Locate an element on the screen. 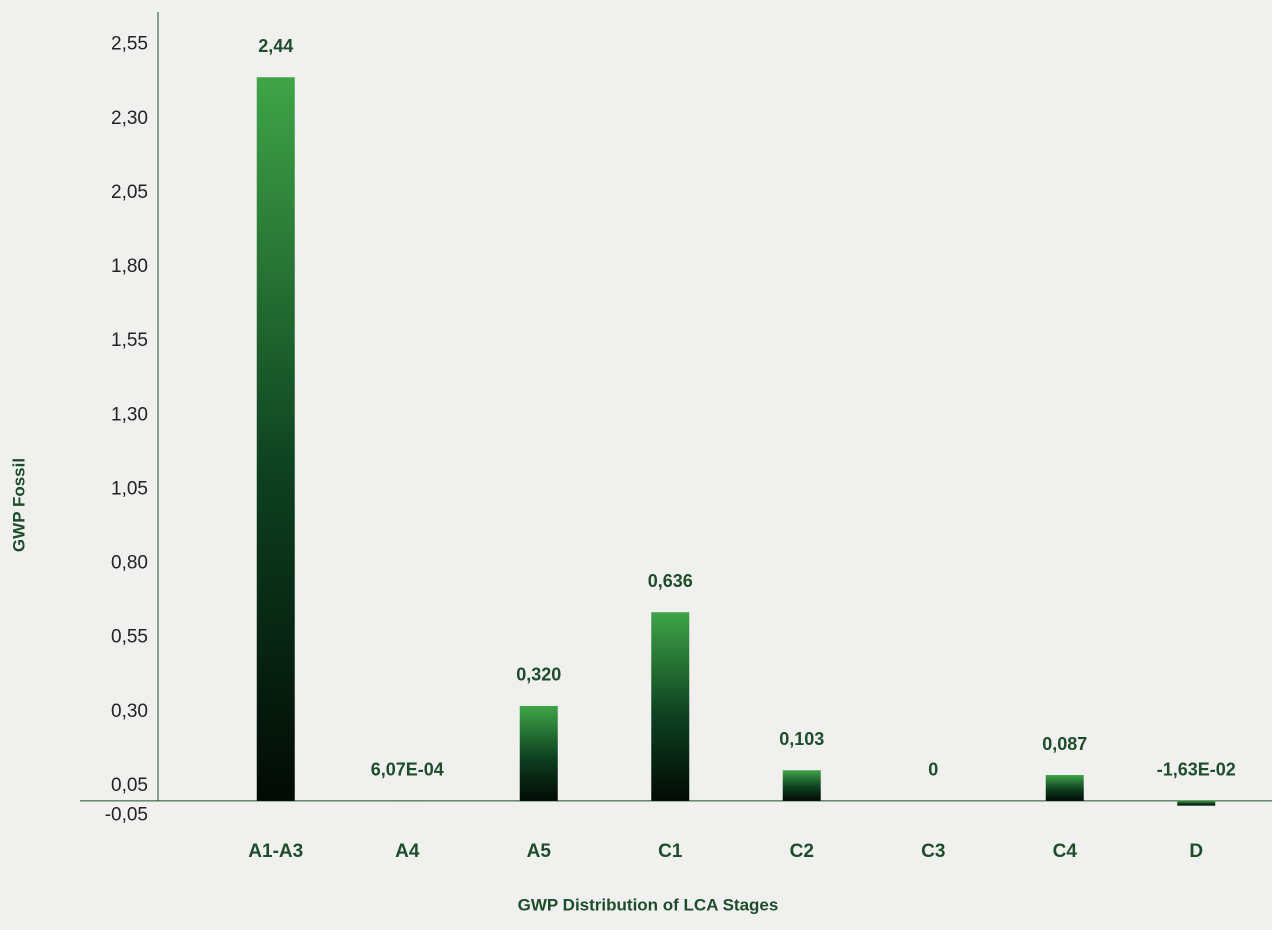 The height and width of the screenshot is (930, 1272). y-tick-label: 1,80 is located at coordinates (129, 266).